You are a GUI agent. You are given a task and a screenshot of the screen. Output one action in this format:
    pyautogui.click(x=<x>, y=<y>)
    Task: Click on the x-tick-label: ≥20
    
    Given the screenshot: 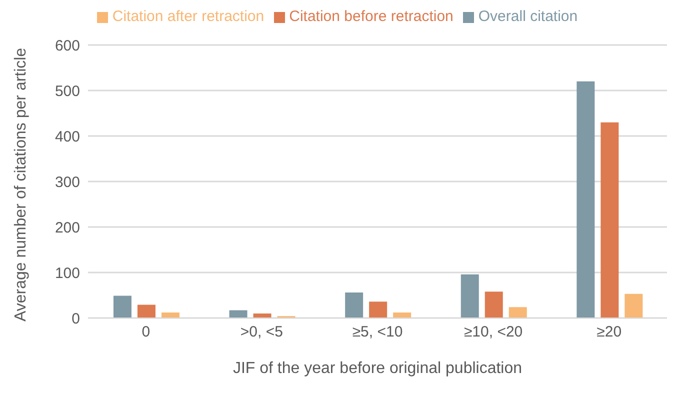 What is the action you would take?
    pyautogui.click(x=609, y=332)
    